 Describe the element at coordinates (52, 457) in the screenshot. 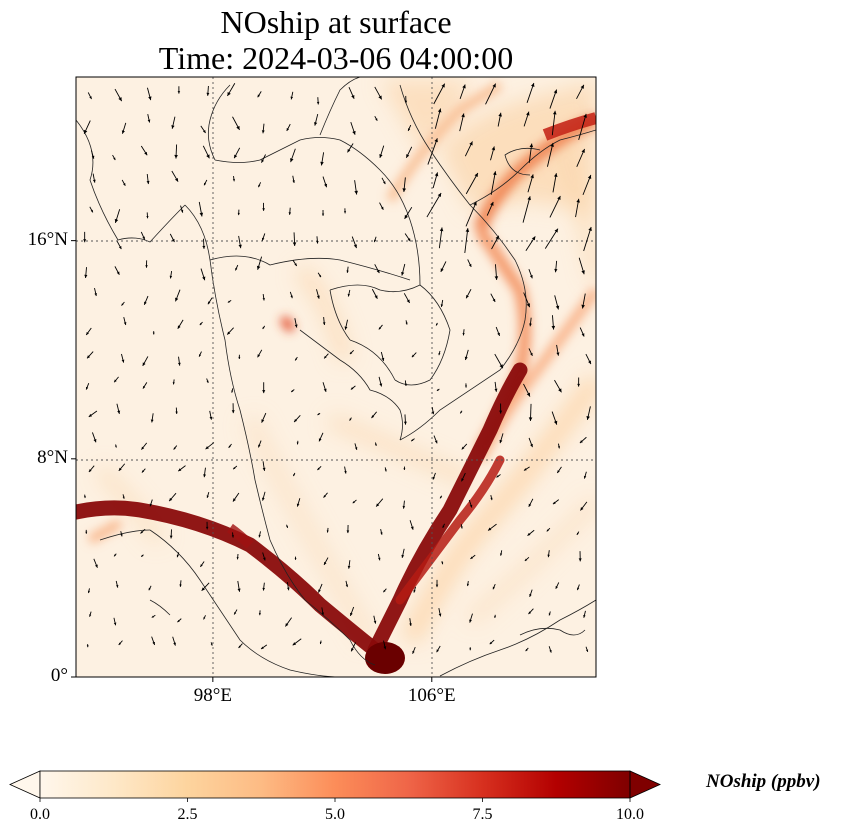

I see `y-tick-label: 8°N` at that location.